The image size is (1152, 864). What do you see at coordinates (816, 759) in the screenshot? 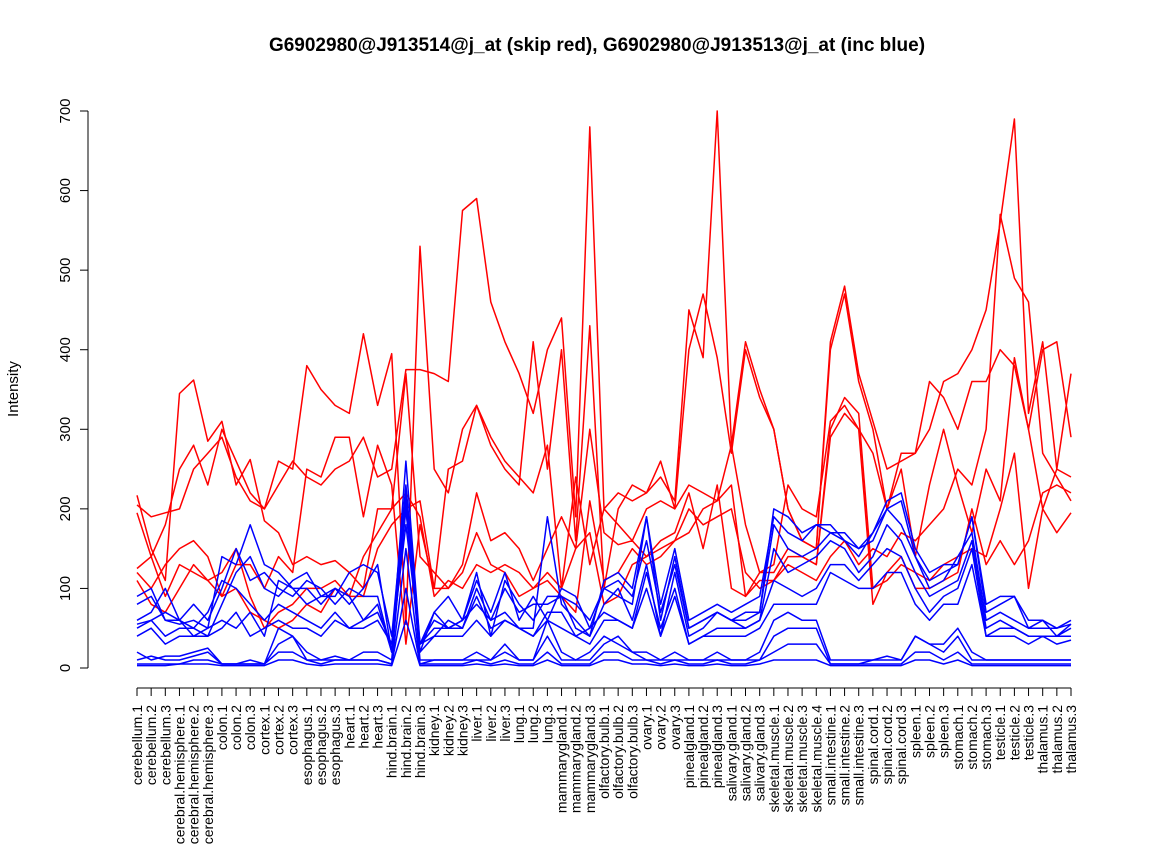
I see `x-tick-label: skeletal.muscle.4` at bounding box center [816, 759].